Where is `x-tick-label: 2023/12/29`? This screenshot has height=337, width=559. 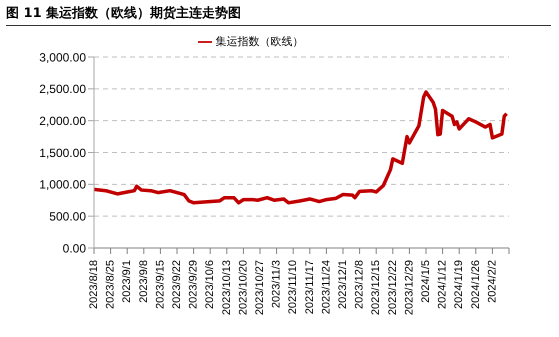 x-tick-label: 2023/12/29 is located at coordinates (409, 288).